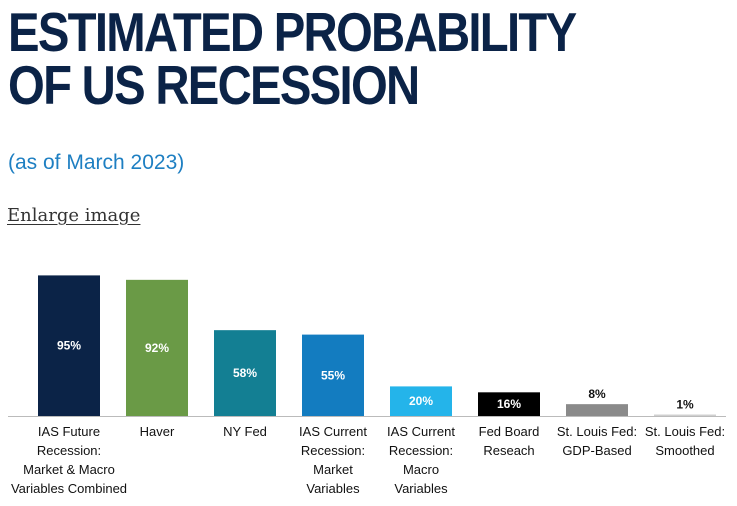 This screenshot has width=737, height=506. What do you see at coordinates (96, 162) in the screenshot?
I see `chart-subtitle: (as of March 2023)` at bounding box center [96, 162].